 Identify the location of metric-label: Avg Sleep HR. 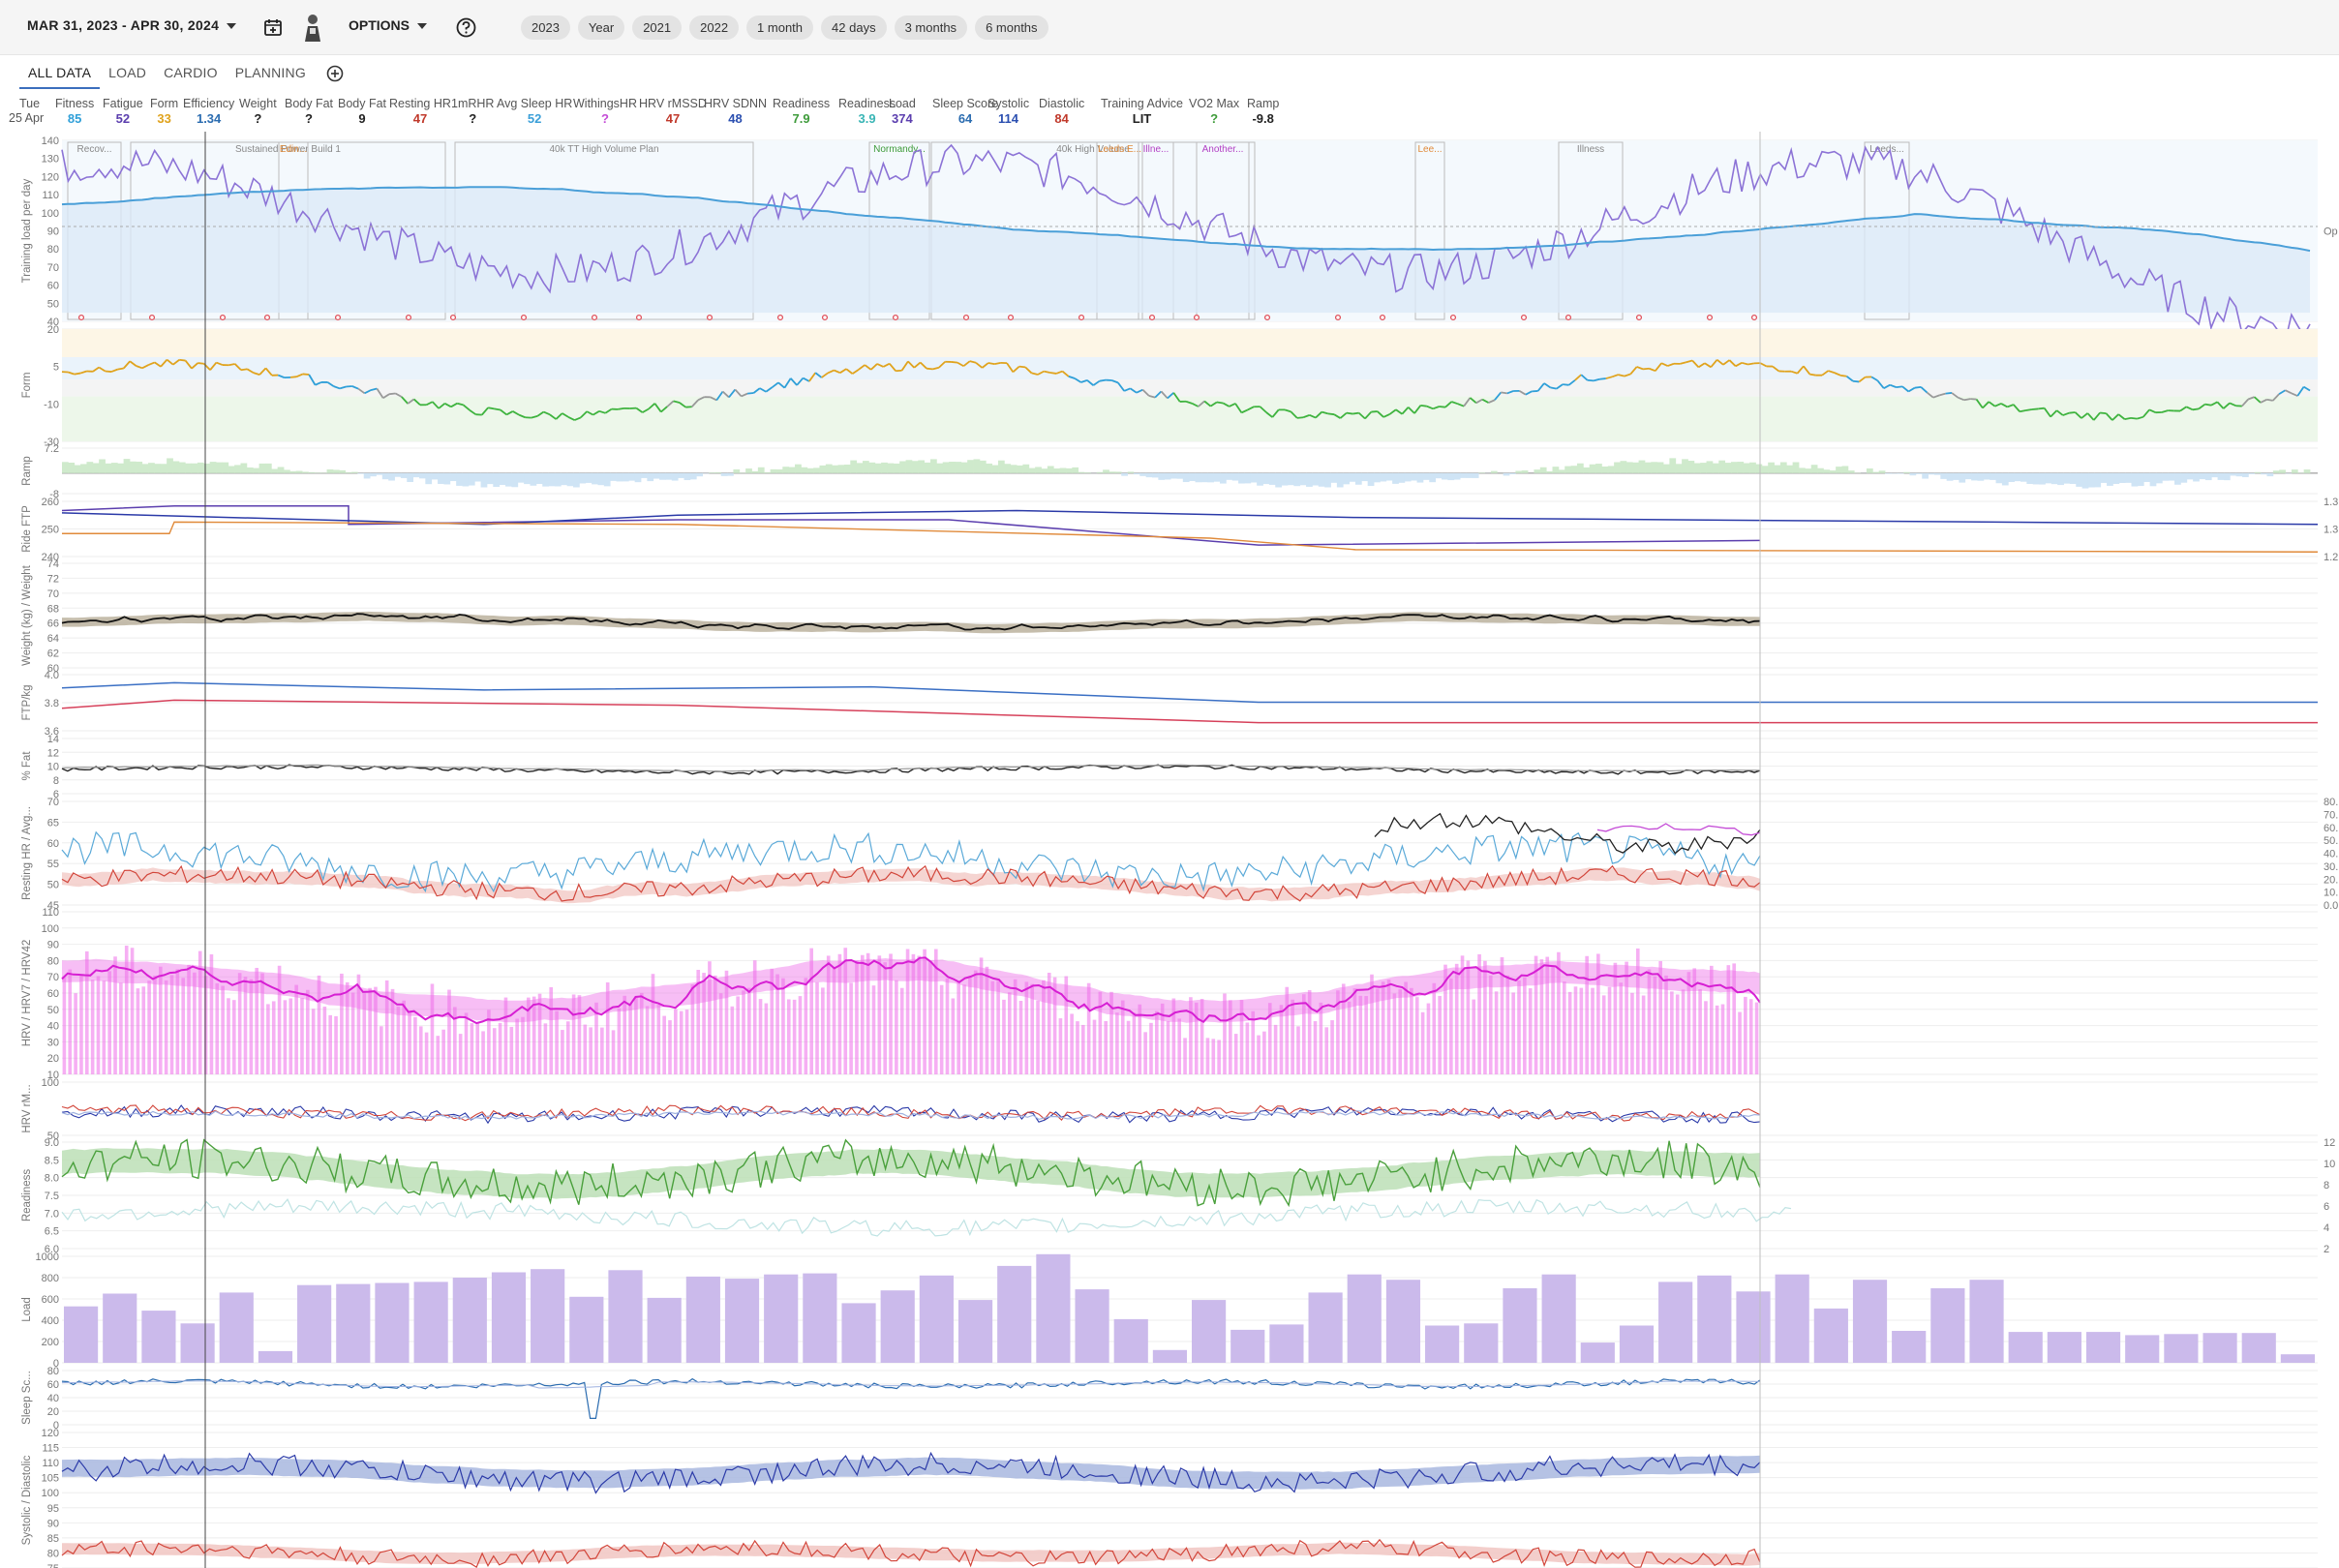
(535, 103).